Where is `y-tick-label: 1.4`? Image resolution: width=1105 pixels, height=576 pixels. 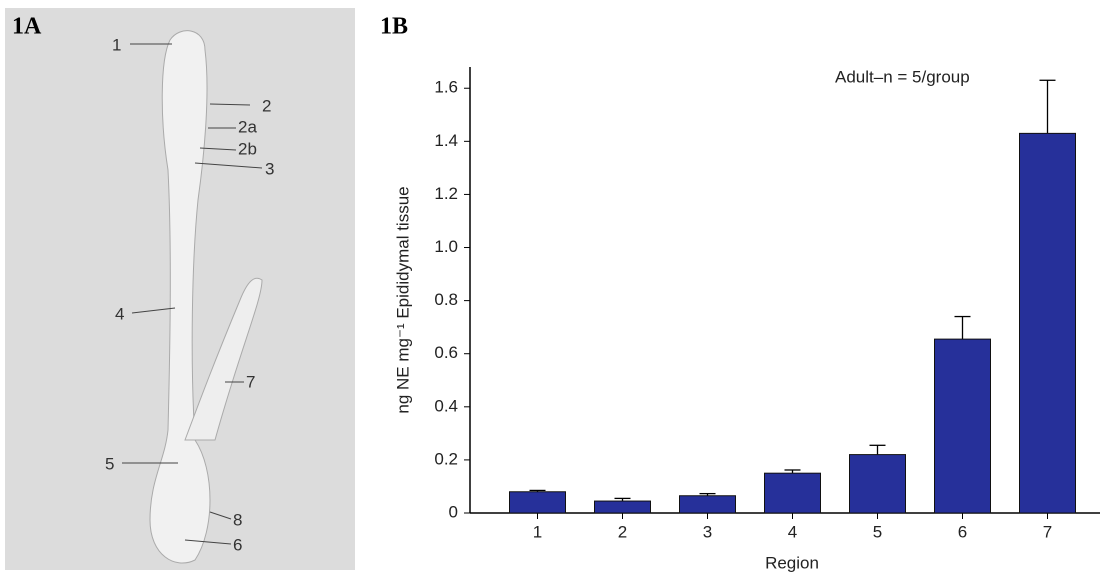
y-tick-label: 1.4 is located at coordinates (446, 140).